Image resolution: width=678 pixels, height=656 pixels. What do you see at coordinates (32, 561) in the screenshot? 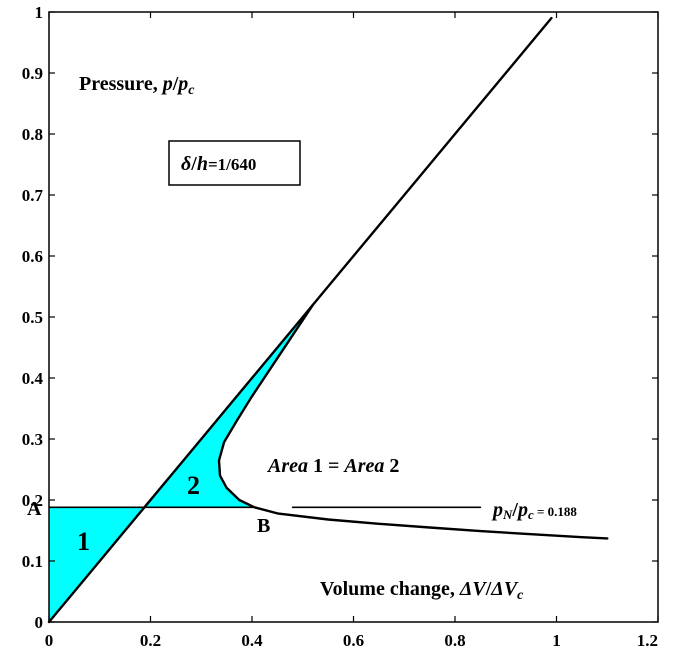
I see `y-tick-label: 0.1` at bounding box center [32, 561].